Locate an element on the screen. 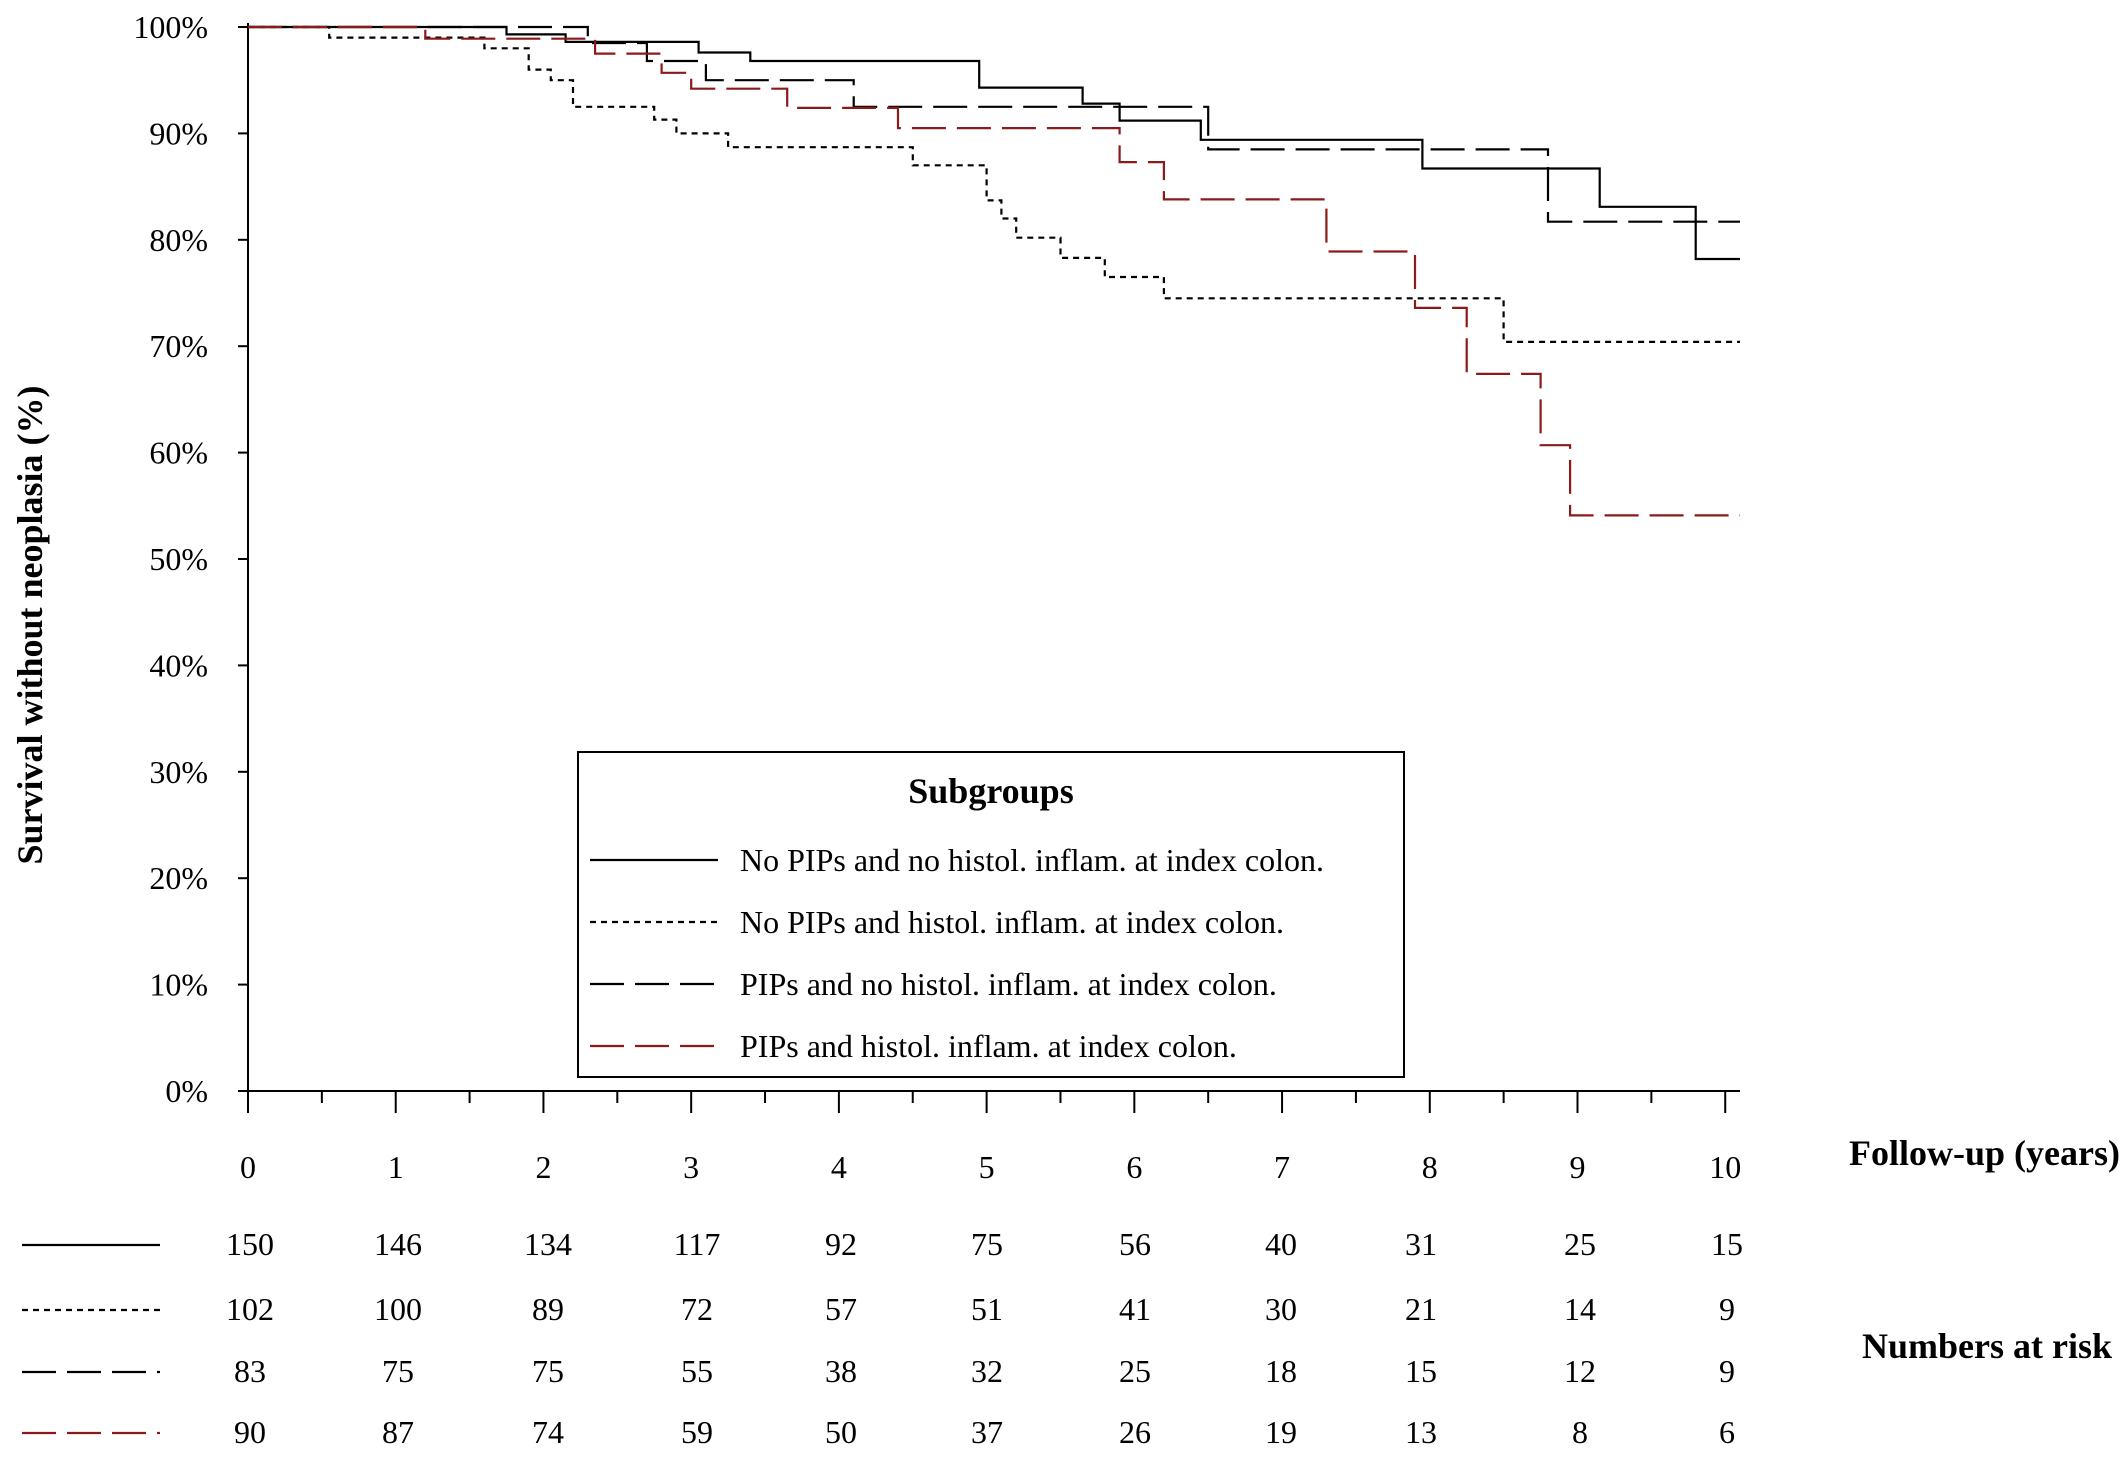  risk-number: 12 is located at coordinates (1580, 1371).